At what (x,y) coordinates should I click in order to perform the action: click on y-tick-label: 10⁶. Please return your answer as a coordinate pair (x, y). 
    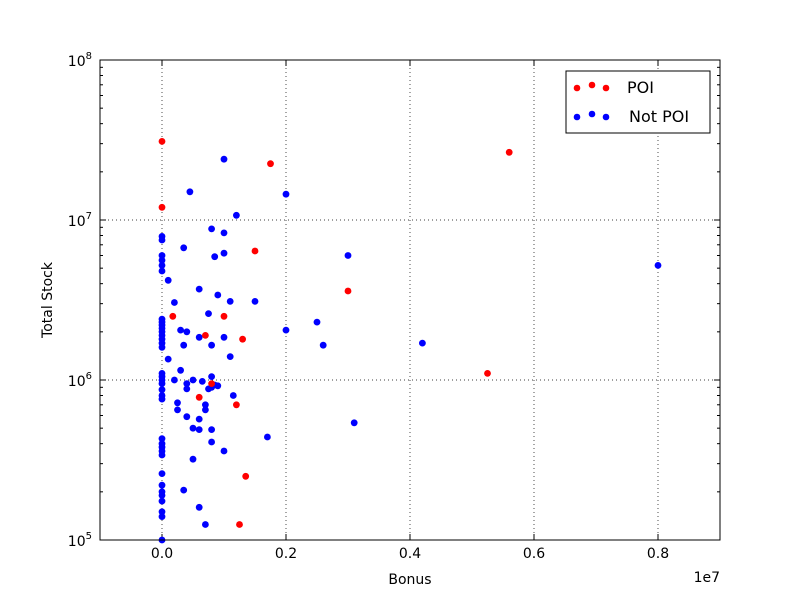
    Looking at the image, I should click on (80, 380).